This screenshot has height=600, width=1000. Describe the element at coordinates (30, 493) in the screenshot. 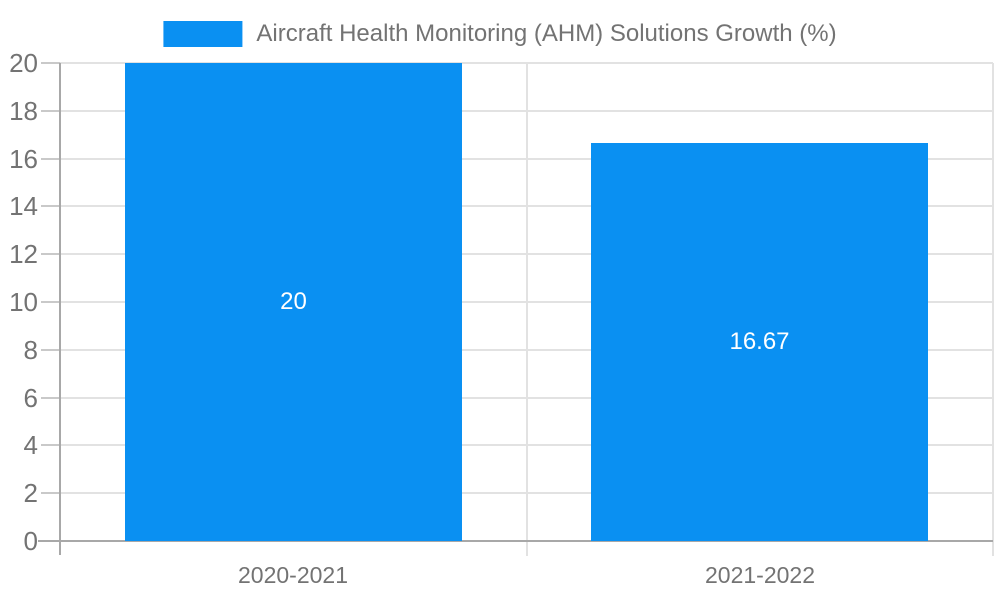

I see `y-tick-label: 2` at that location.